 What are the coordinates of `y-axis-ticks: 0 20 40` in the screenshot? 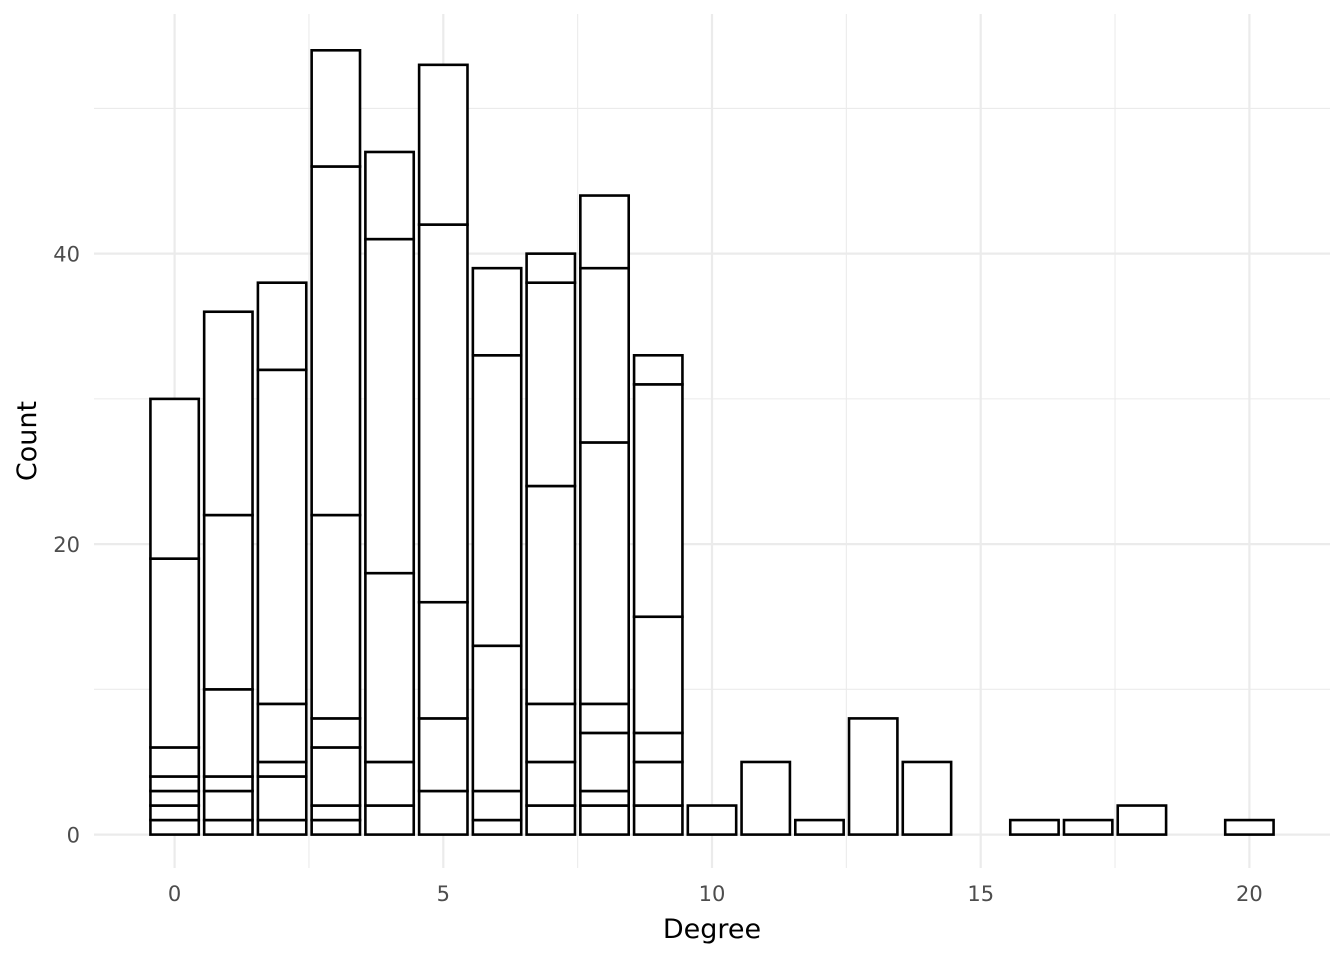 It's located at (66, 545).